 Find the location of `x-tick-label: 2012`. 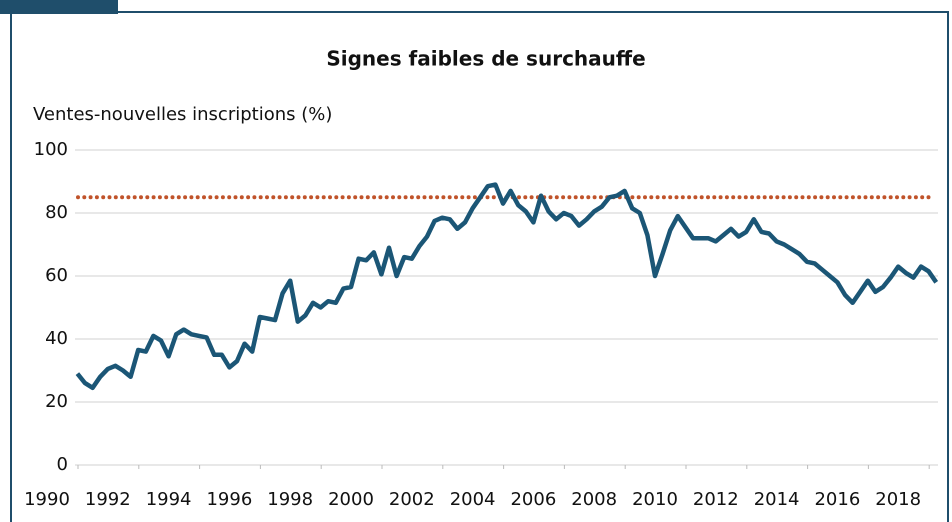

x-tick-label: 2012 is located at coordinates (716, 499).